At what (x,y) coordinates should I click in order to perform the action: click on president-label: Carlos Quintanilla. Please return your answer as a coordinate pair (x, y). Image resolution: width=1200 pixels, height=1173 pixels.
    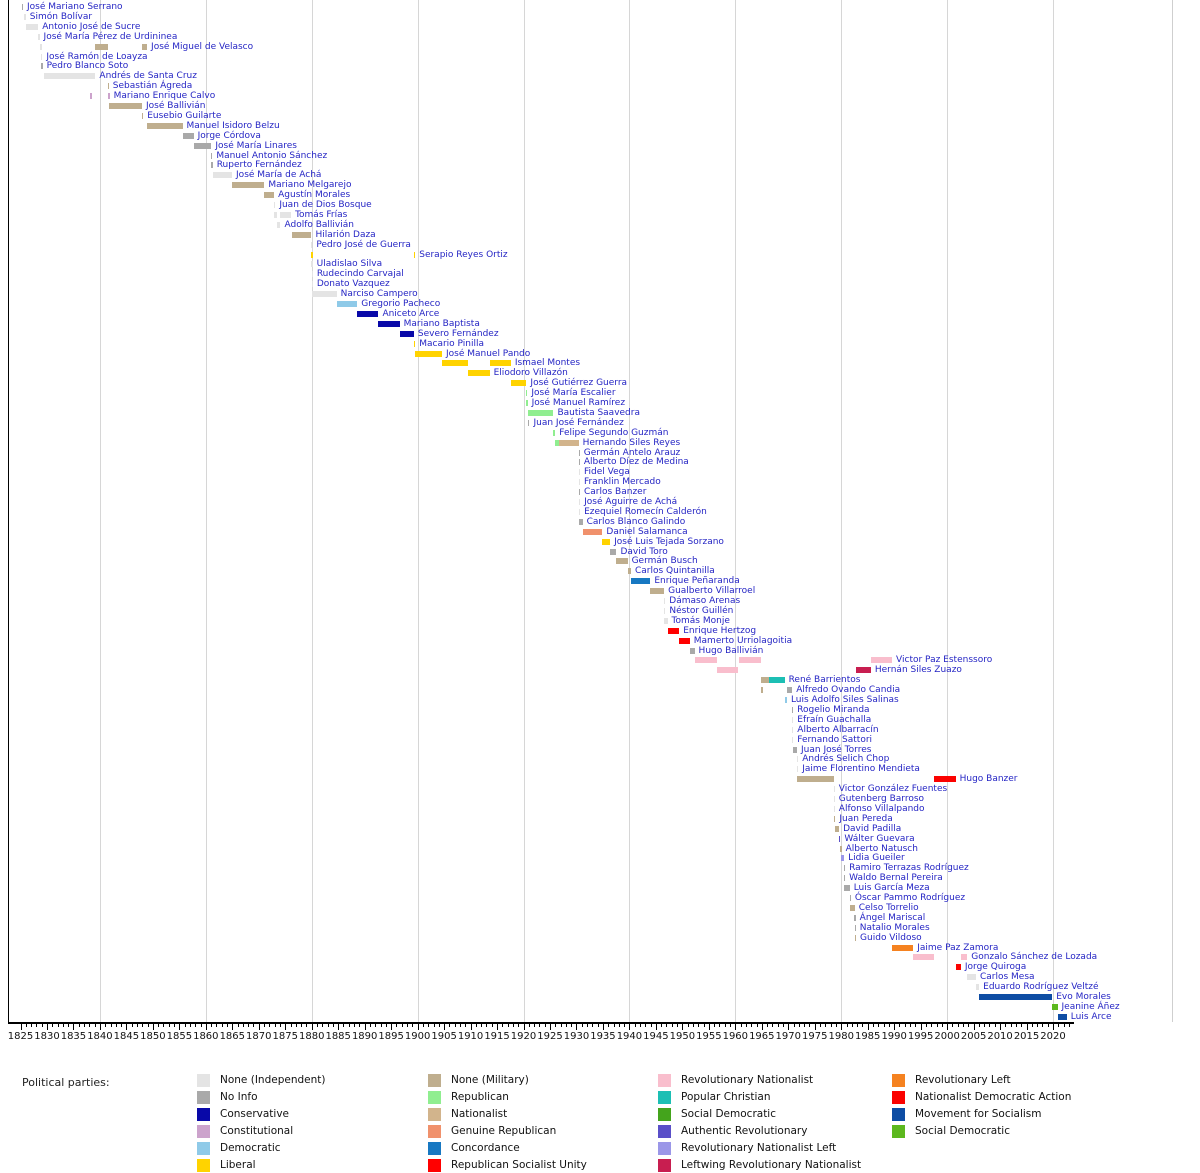
    Looking at the image, I should click on (675, 571).